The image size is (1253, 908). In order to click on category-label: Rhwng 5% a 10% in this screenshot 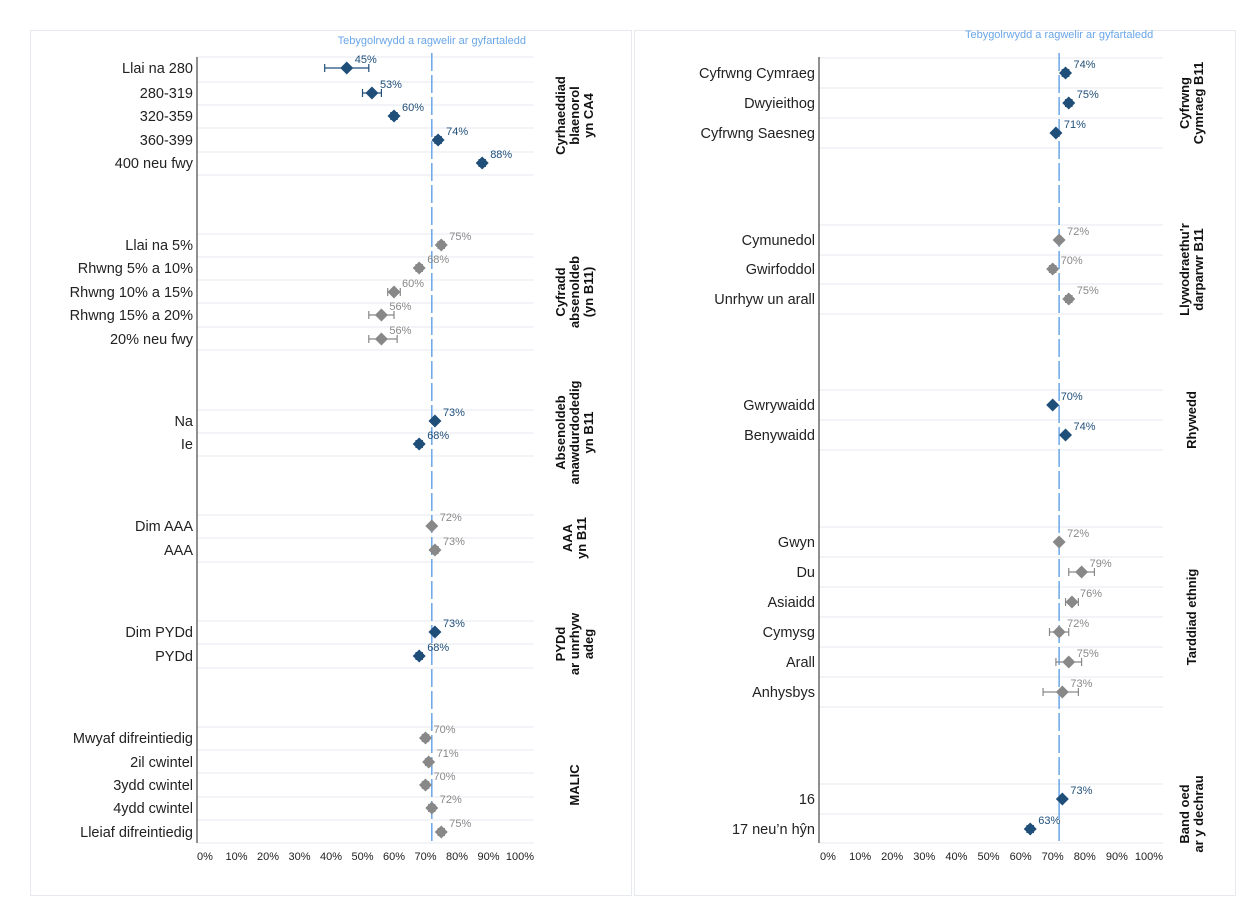, I will do `click(135, 269)`.